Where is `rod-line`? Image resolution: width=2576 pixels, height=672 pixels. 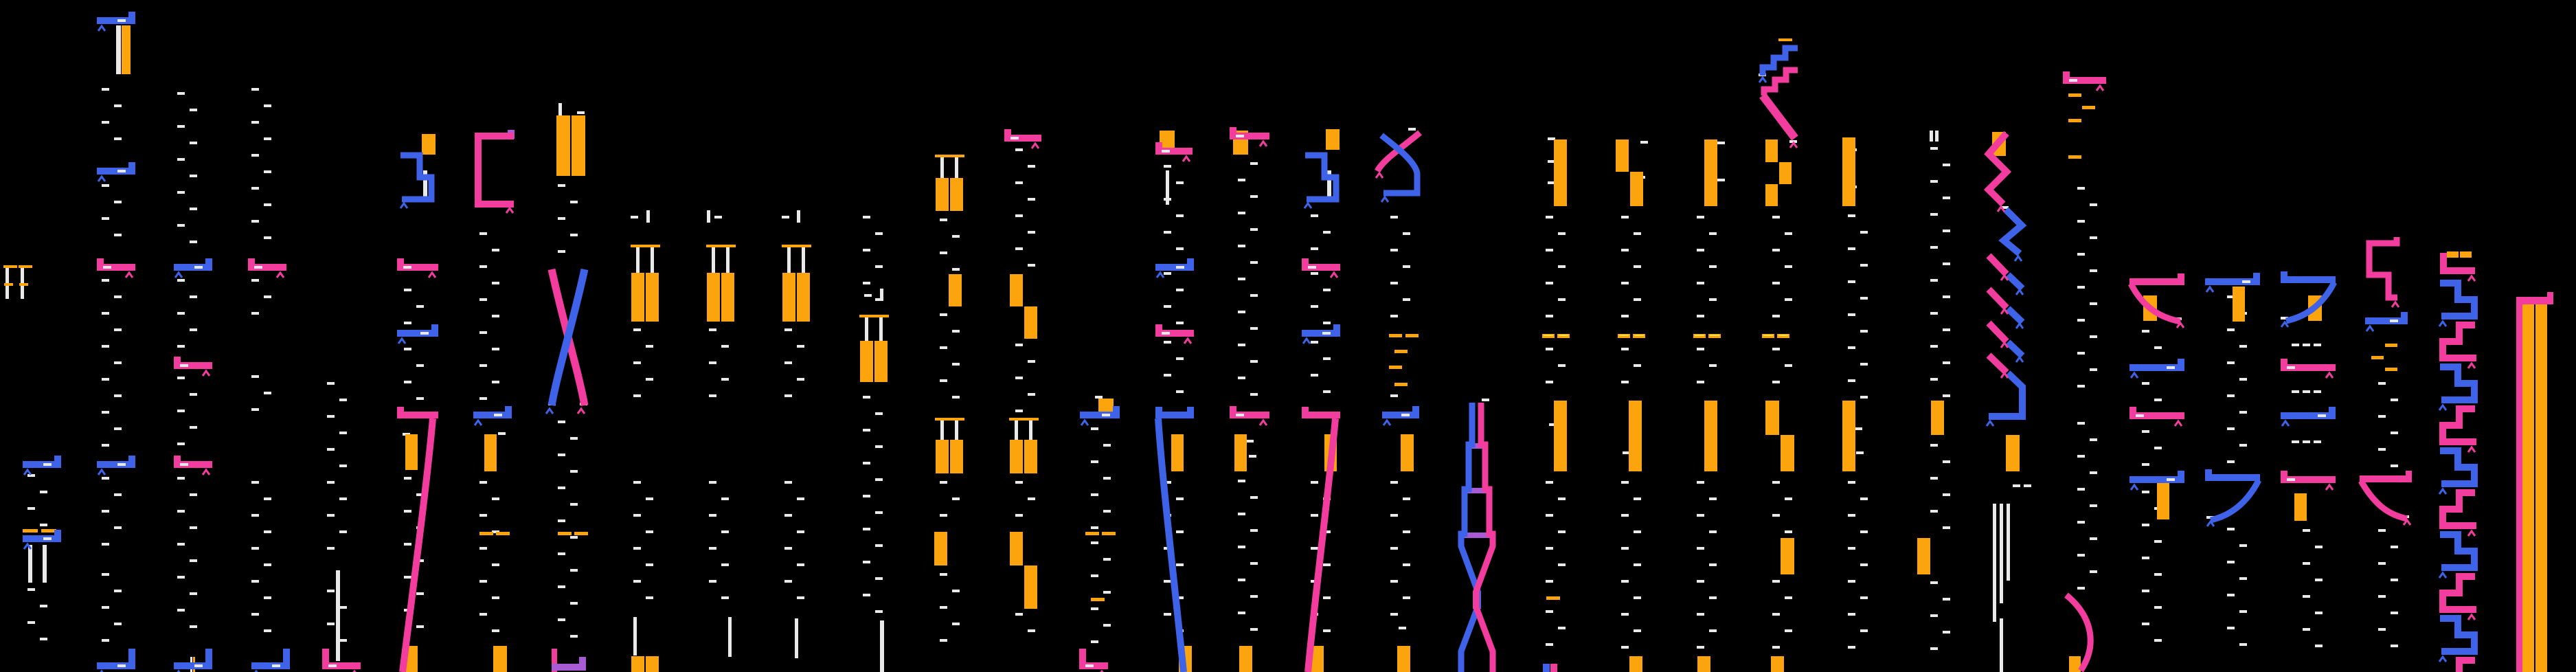 rod-line is located at coordinates (1931, 136).